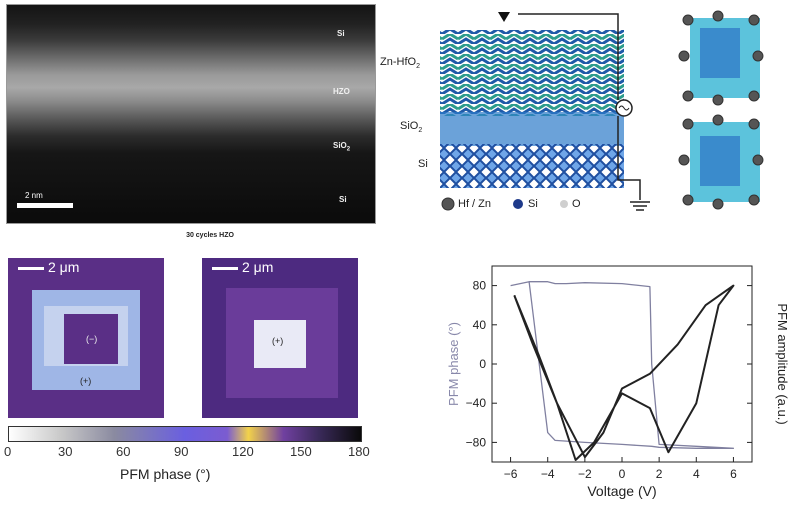  Describe the element at coordinates (622, 474) in the screenshot. I see `x-tick-label: 0` at that location.